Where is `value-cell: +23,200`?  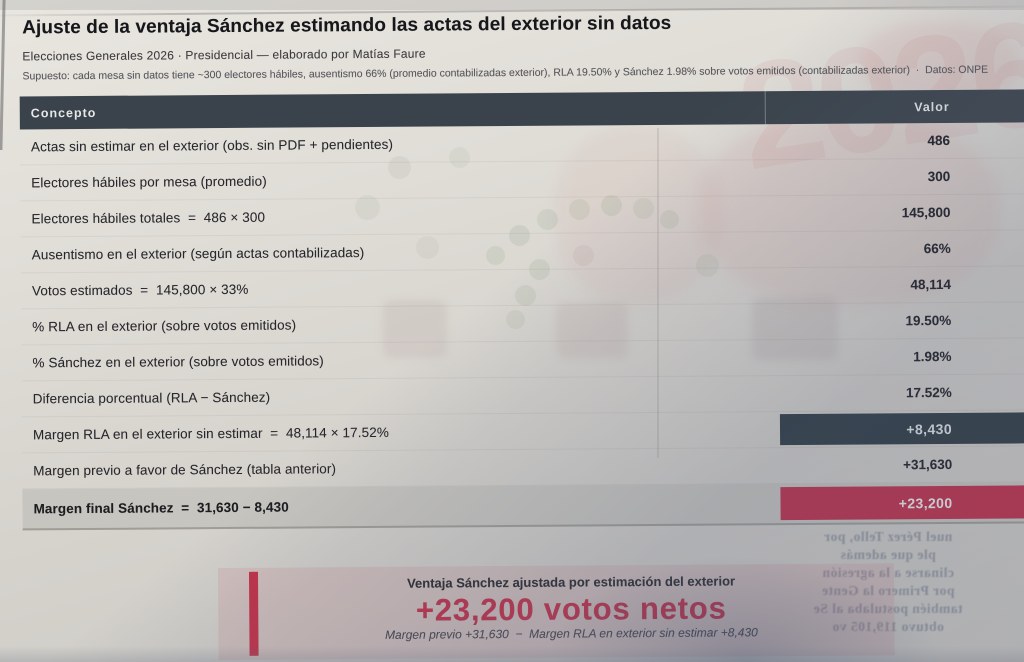 value-cell: +23,200 is located at coordinates (895, 502).